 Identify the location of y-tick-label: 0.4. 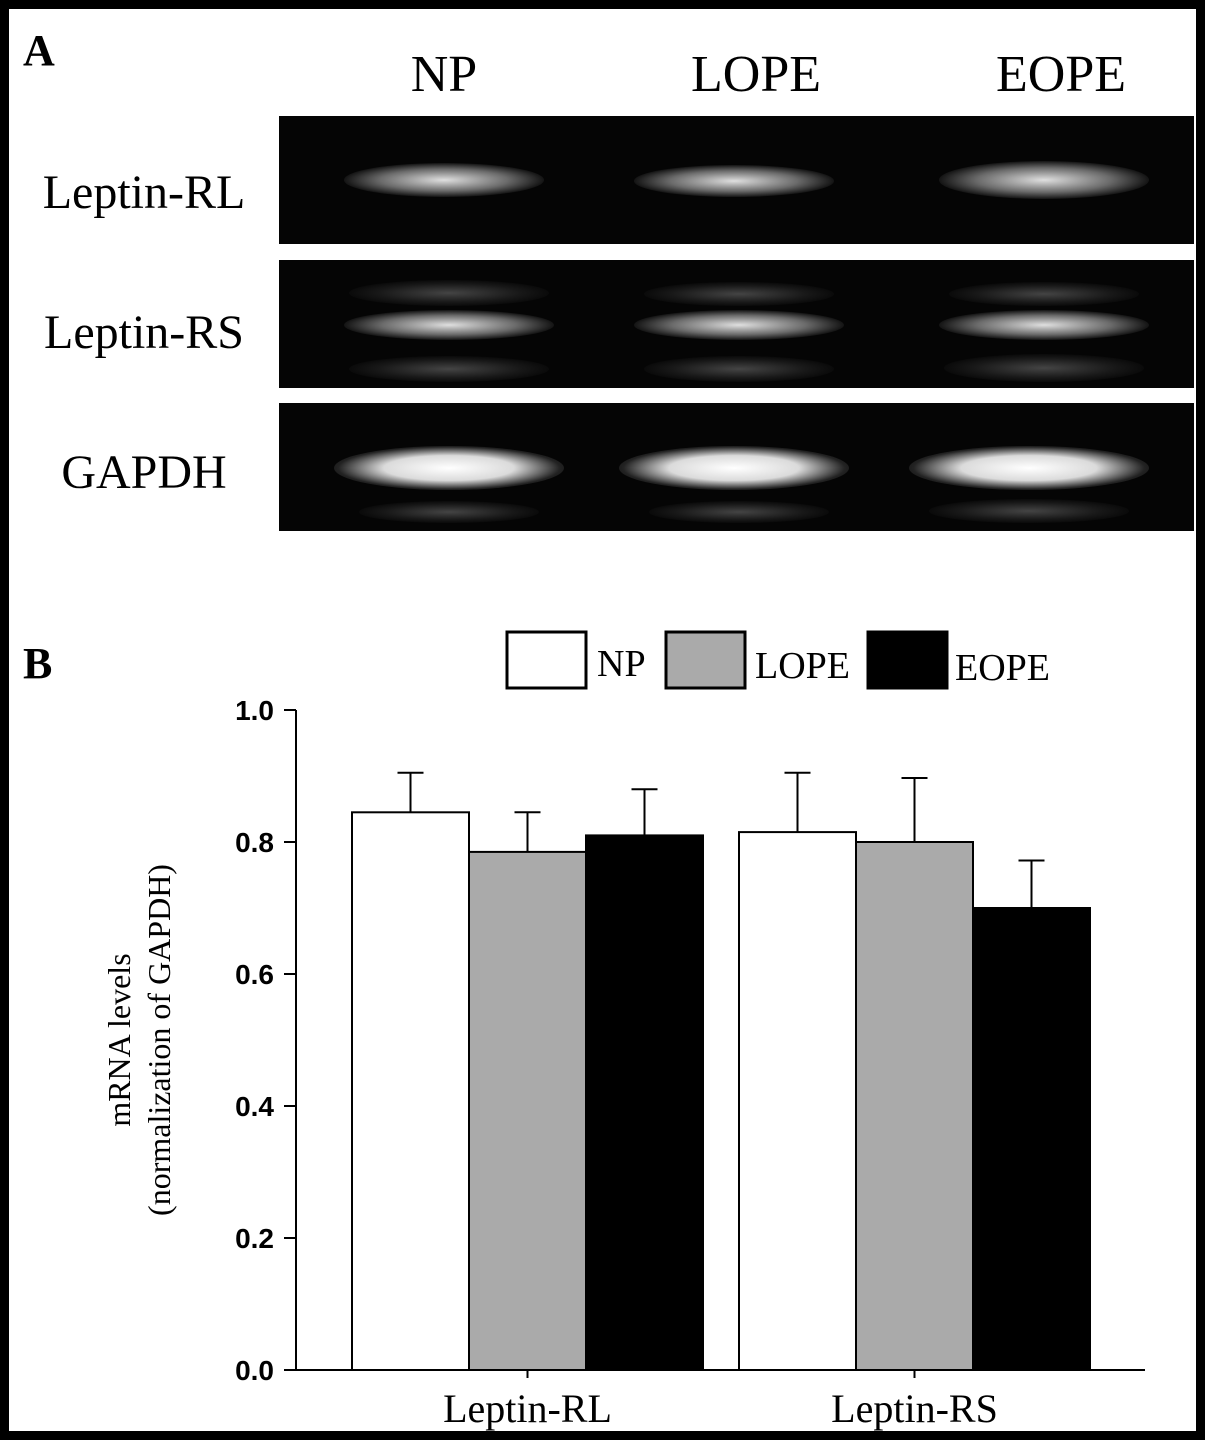
(254, 1106).